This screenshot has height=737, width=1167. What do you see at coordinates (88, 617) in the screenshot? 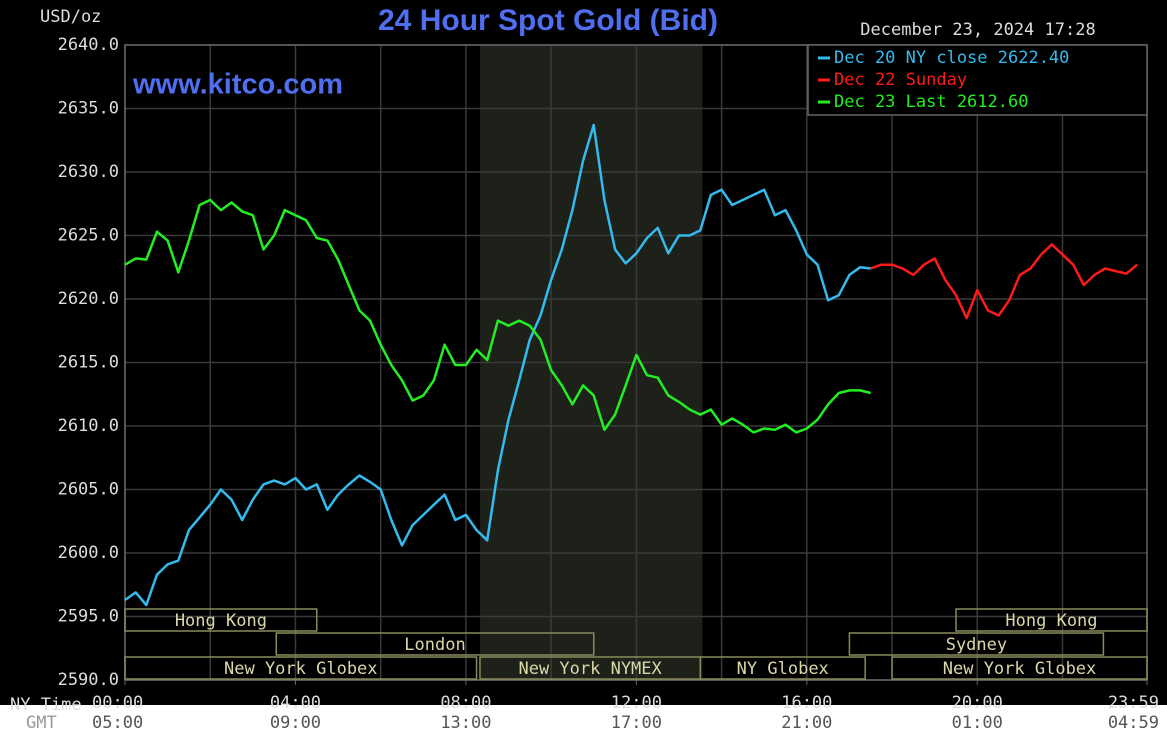
I see `y-tick-label: 2595.0` at bounding box center [88, 617].